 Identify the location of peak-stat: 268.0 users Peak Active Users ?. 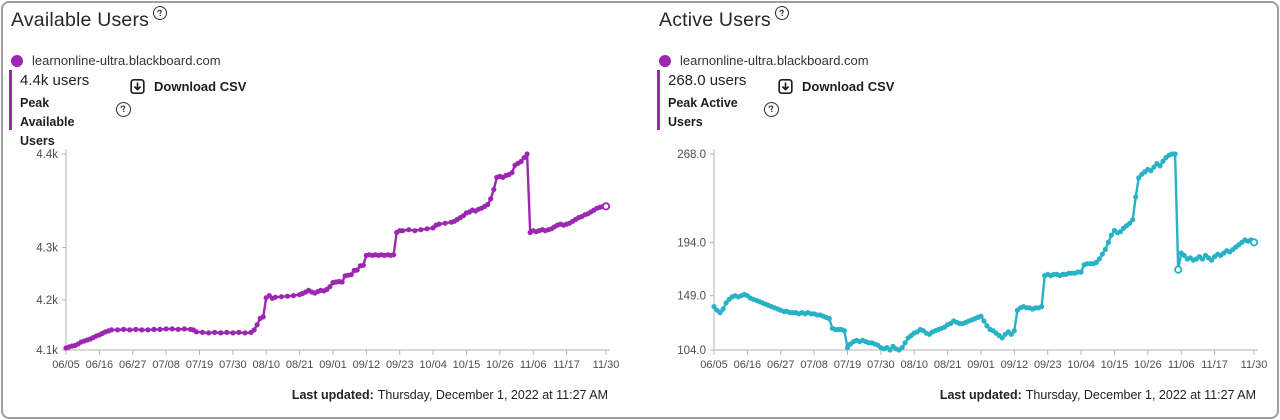
(726, 100).